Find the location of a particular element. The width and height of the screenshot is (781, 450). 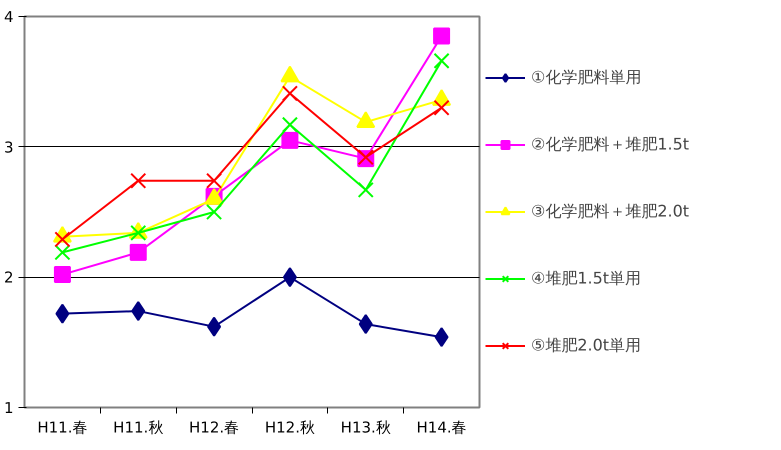

x-tick-label: H12.秋 is located at coordinates (289, 427).